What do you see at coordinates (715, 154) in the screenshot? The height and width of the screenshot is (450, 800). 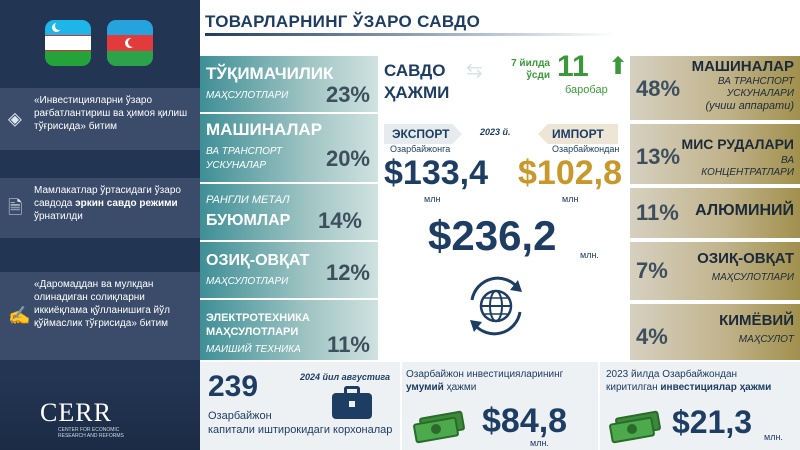 I see `import-category: 13% МИС РУДАЛАРИ ВА КОНЦЕНТРАТЛАРИ` at bounding box center [715, 154].